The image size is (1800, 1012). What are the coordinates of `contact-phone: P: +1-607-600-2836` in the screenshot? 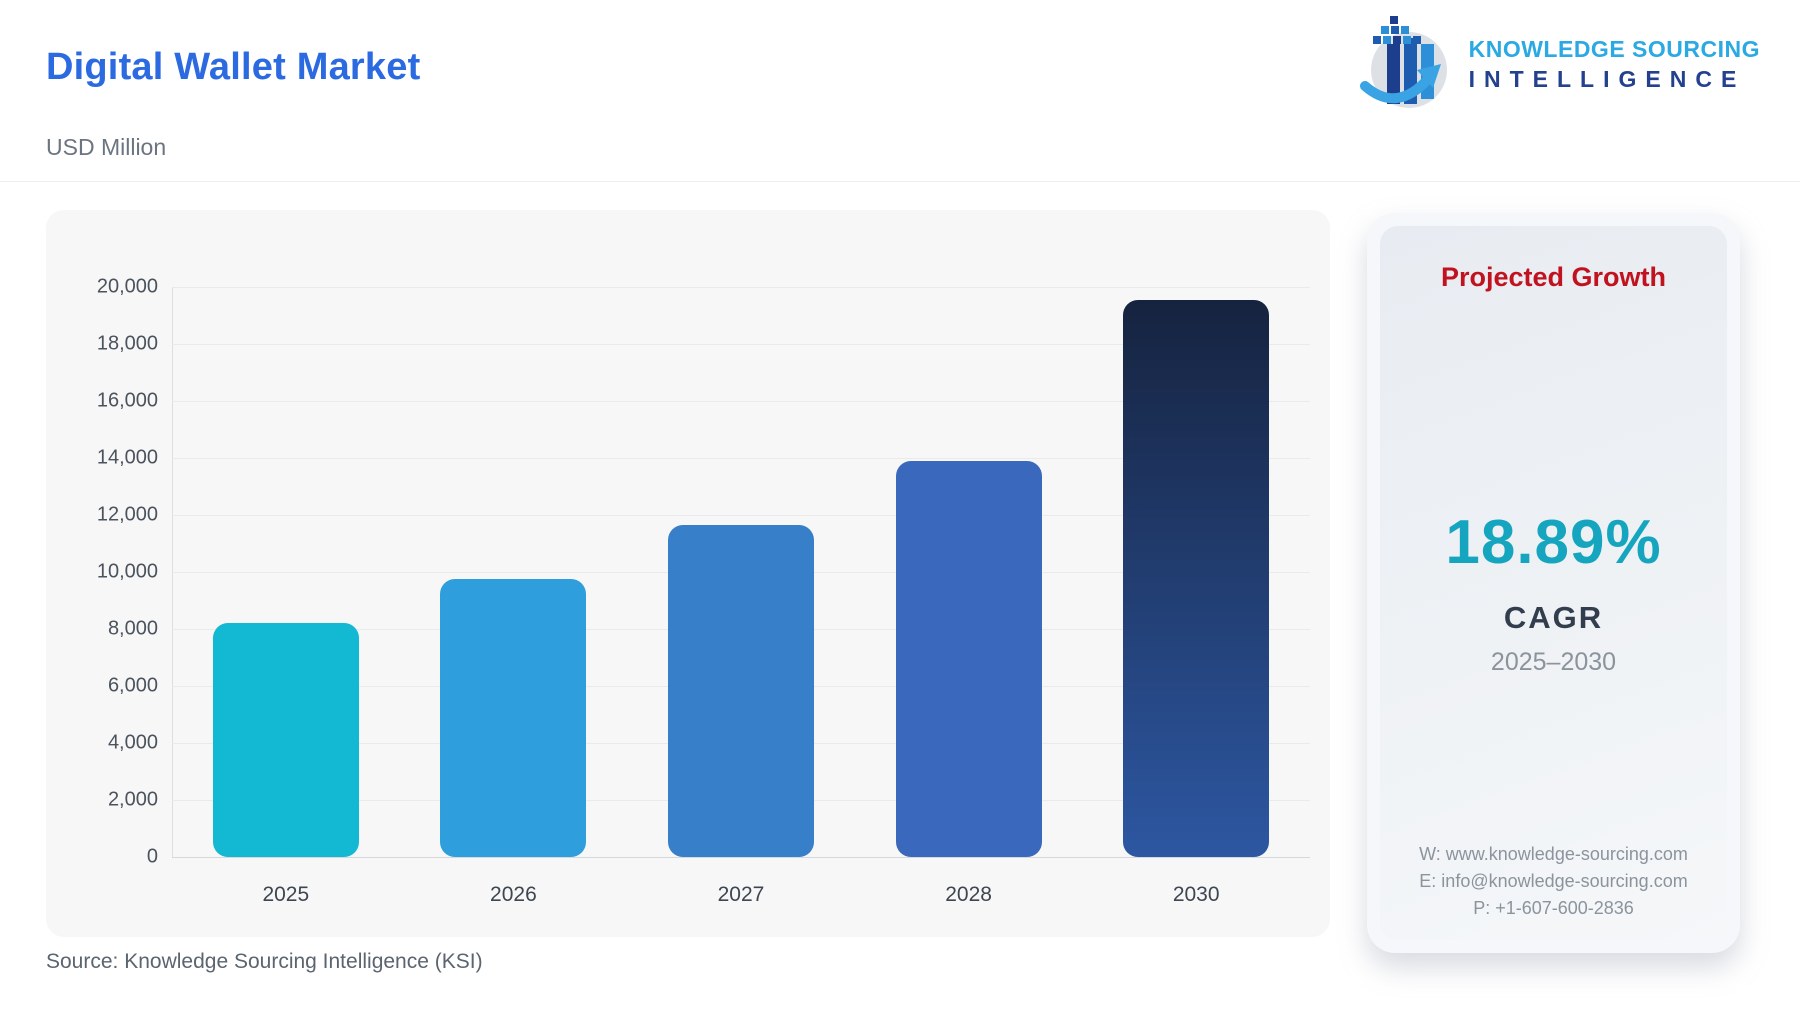 It's located at (1553, 908).